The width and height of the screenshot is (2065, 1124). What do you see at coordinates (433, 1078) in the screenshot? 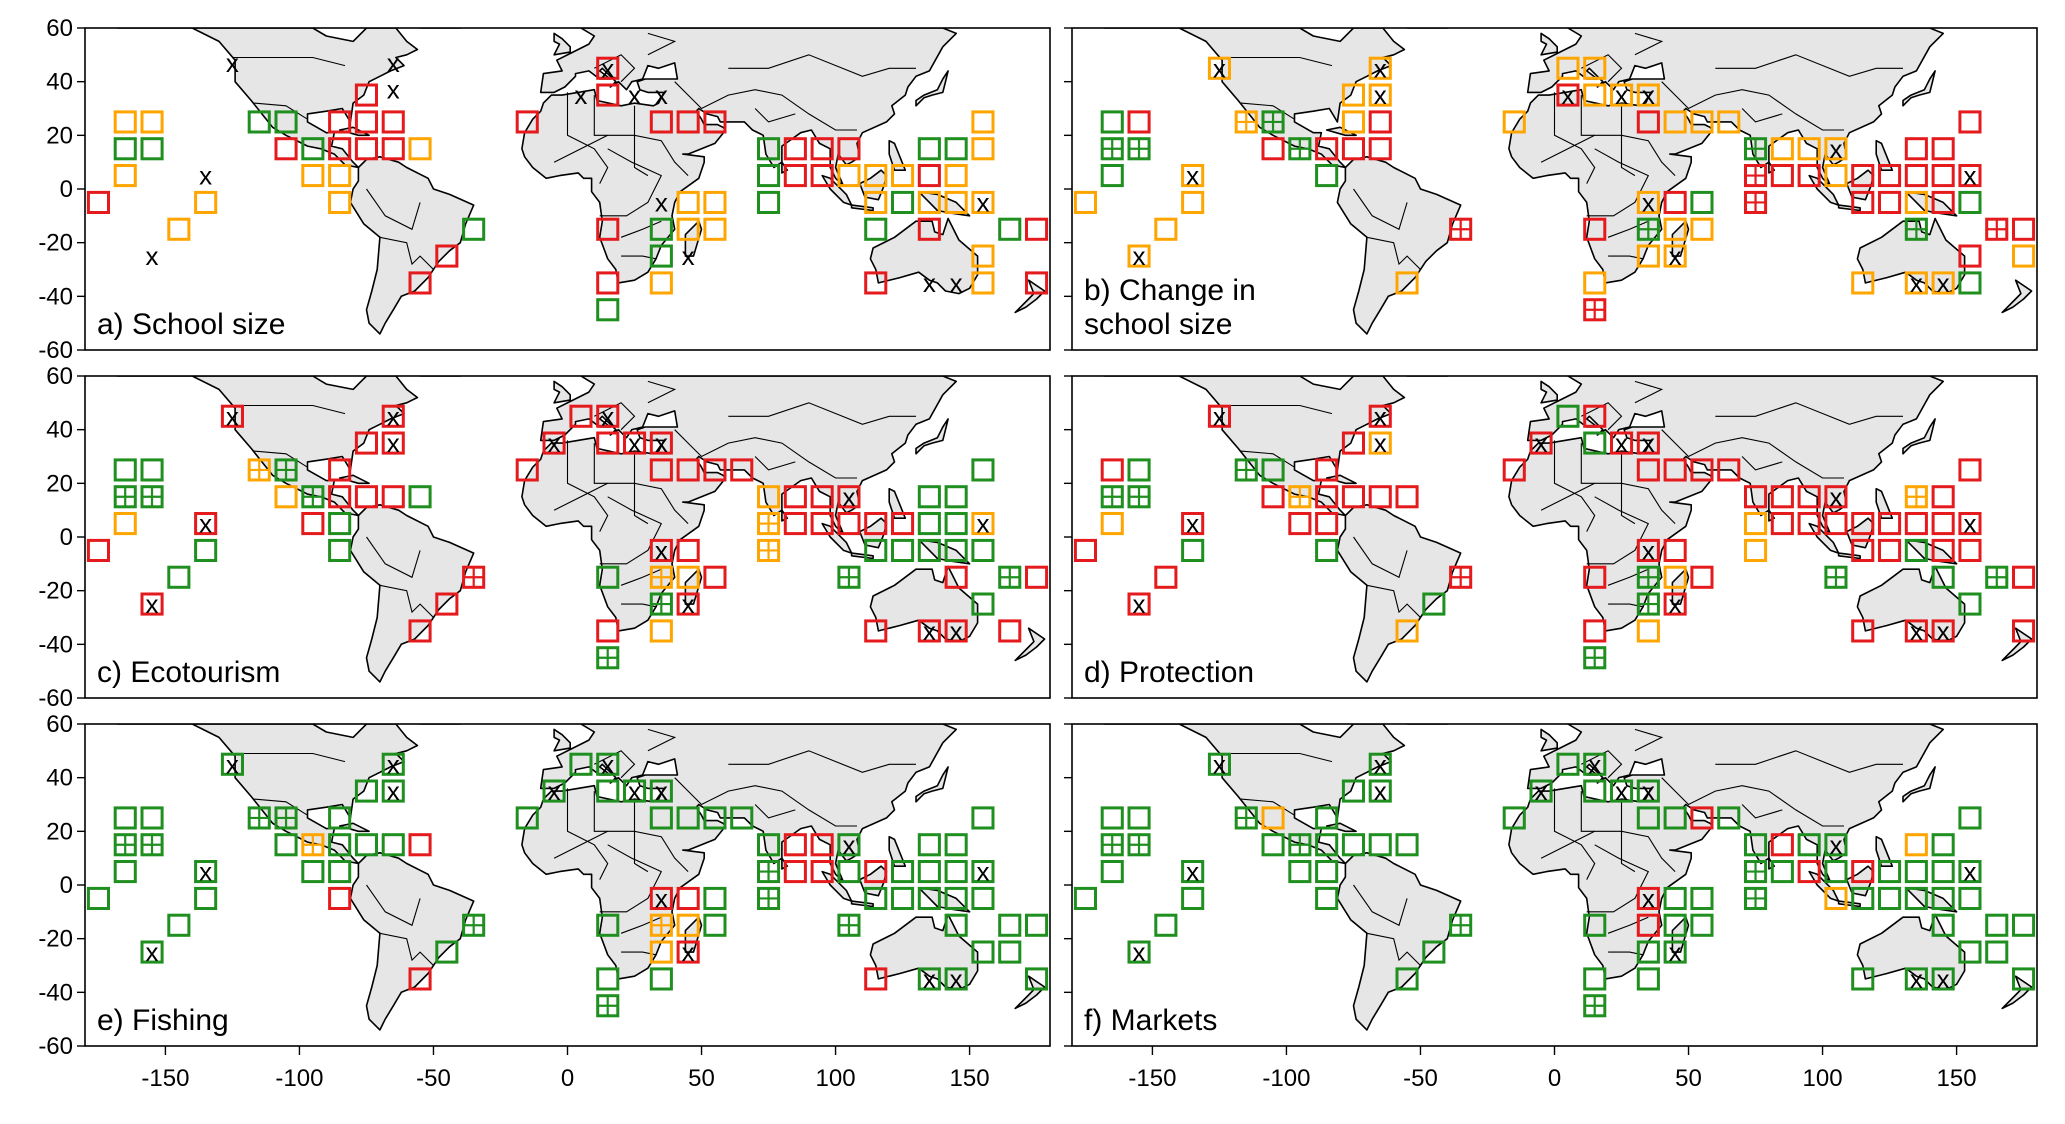
I see `x-tick-label: -50` at bounding box center [433, 1078].